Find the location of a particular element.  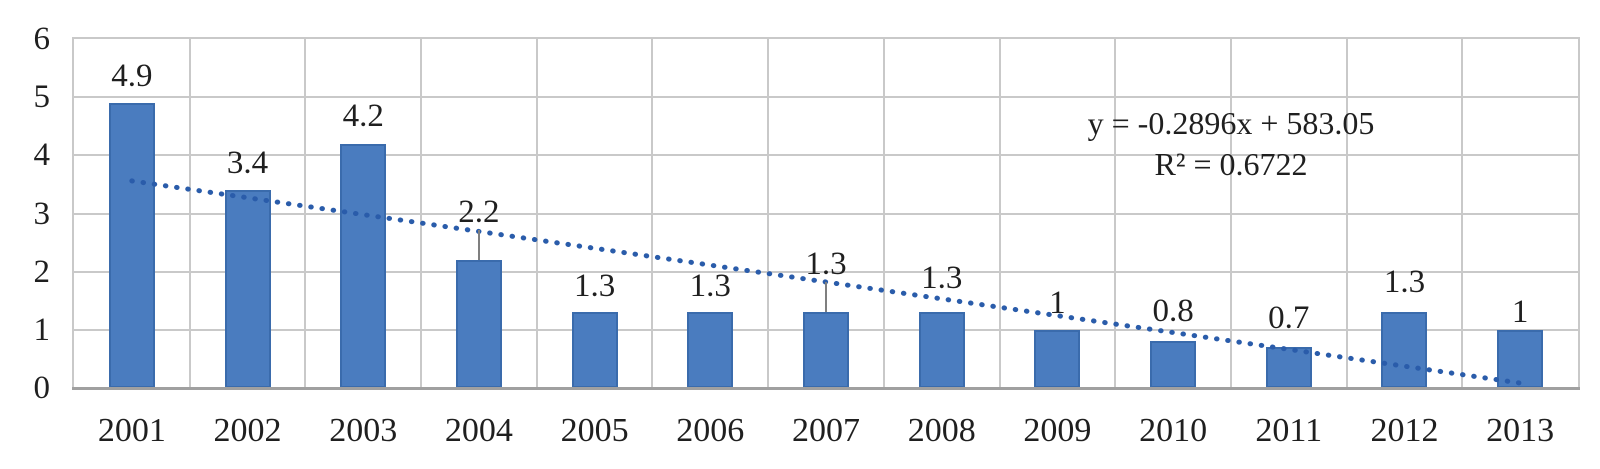

bar-2006 is located at coordinates (710, 350).